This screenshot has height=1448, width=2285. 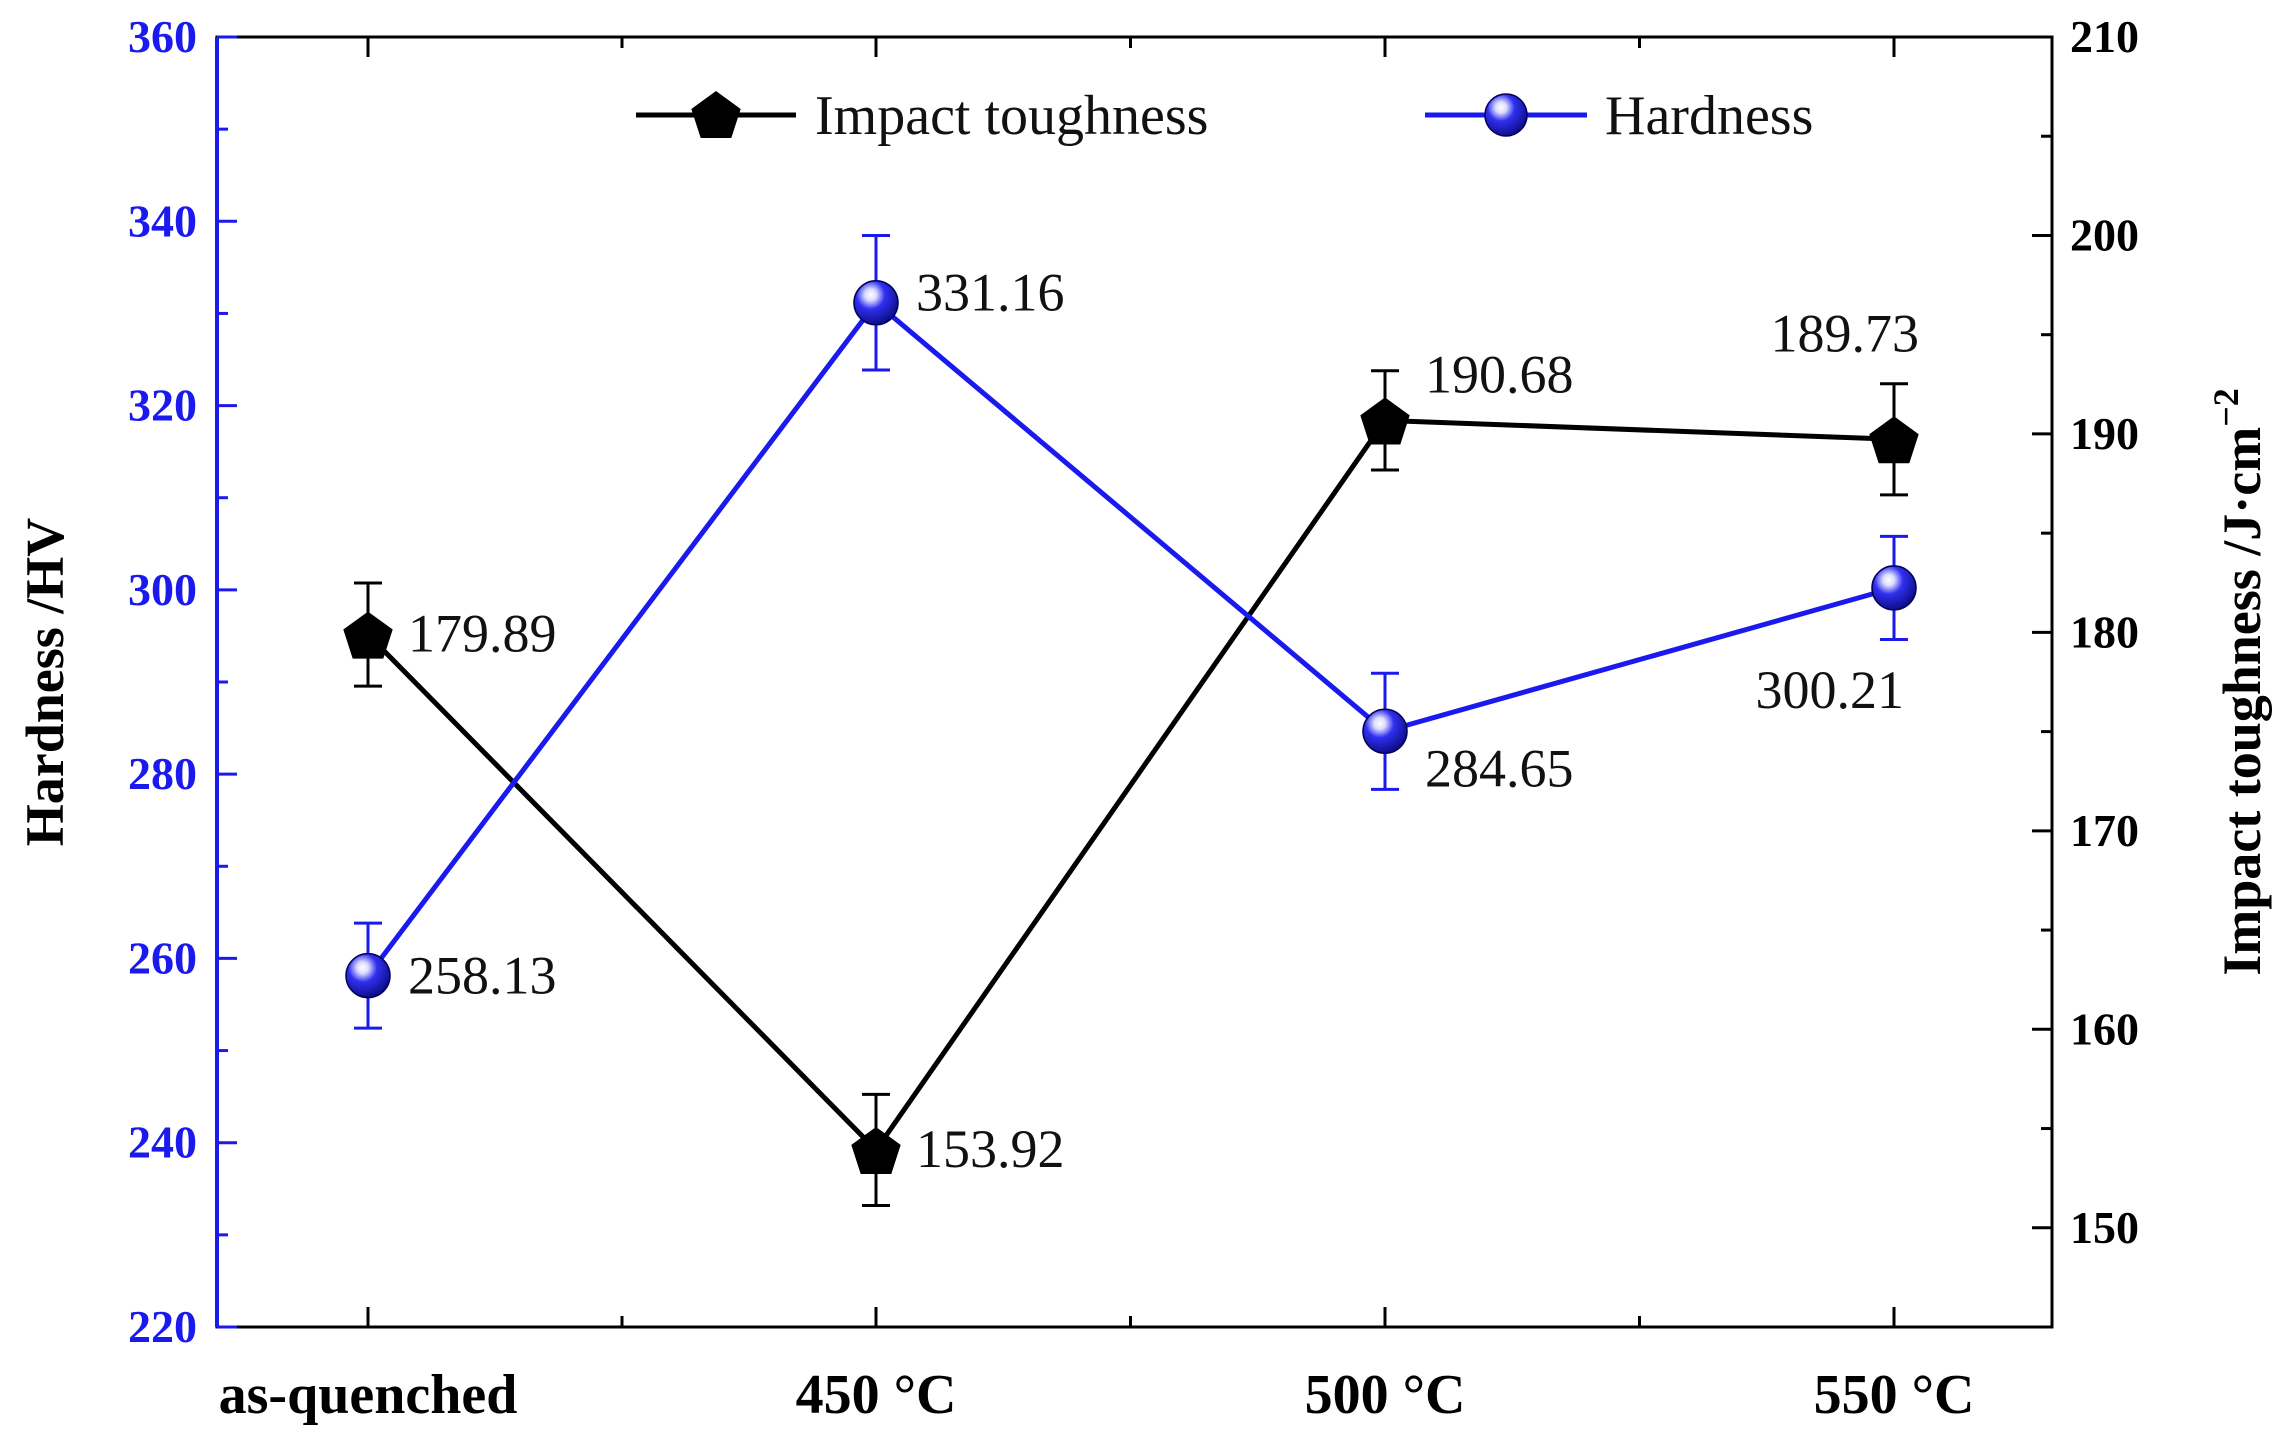 What do you see at coordinates (2104, 631) in the screenshot?
I see `right-tick-label: 180` at bounding box center [2104, 631].